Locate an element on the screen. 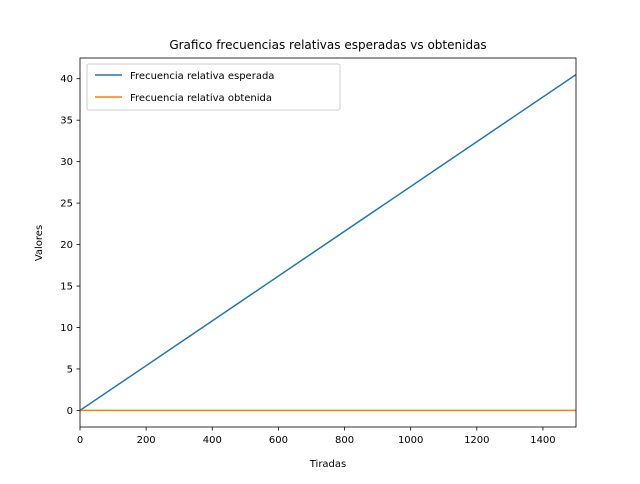 This screenshot has width=640, height=484. x-tick-label: 0 is located at coordinates (80, 440).